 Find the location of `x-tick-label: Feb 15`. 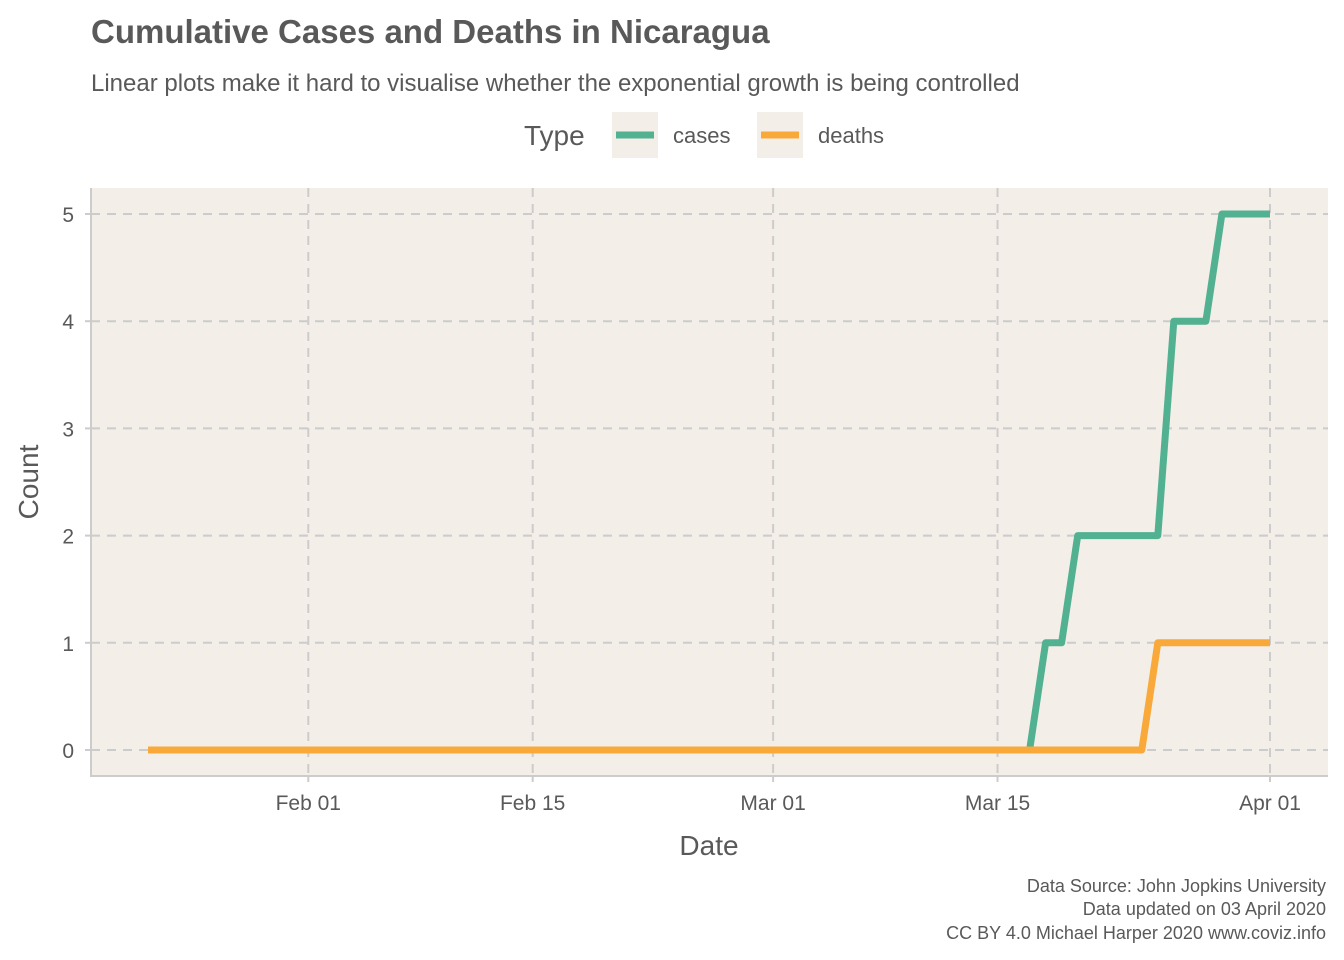

x-tick-label: Feb 15 is located at coordinates (532, 803).